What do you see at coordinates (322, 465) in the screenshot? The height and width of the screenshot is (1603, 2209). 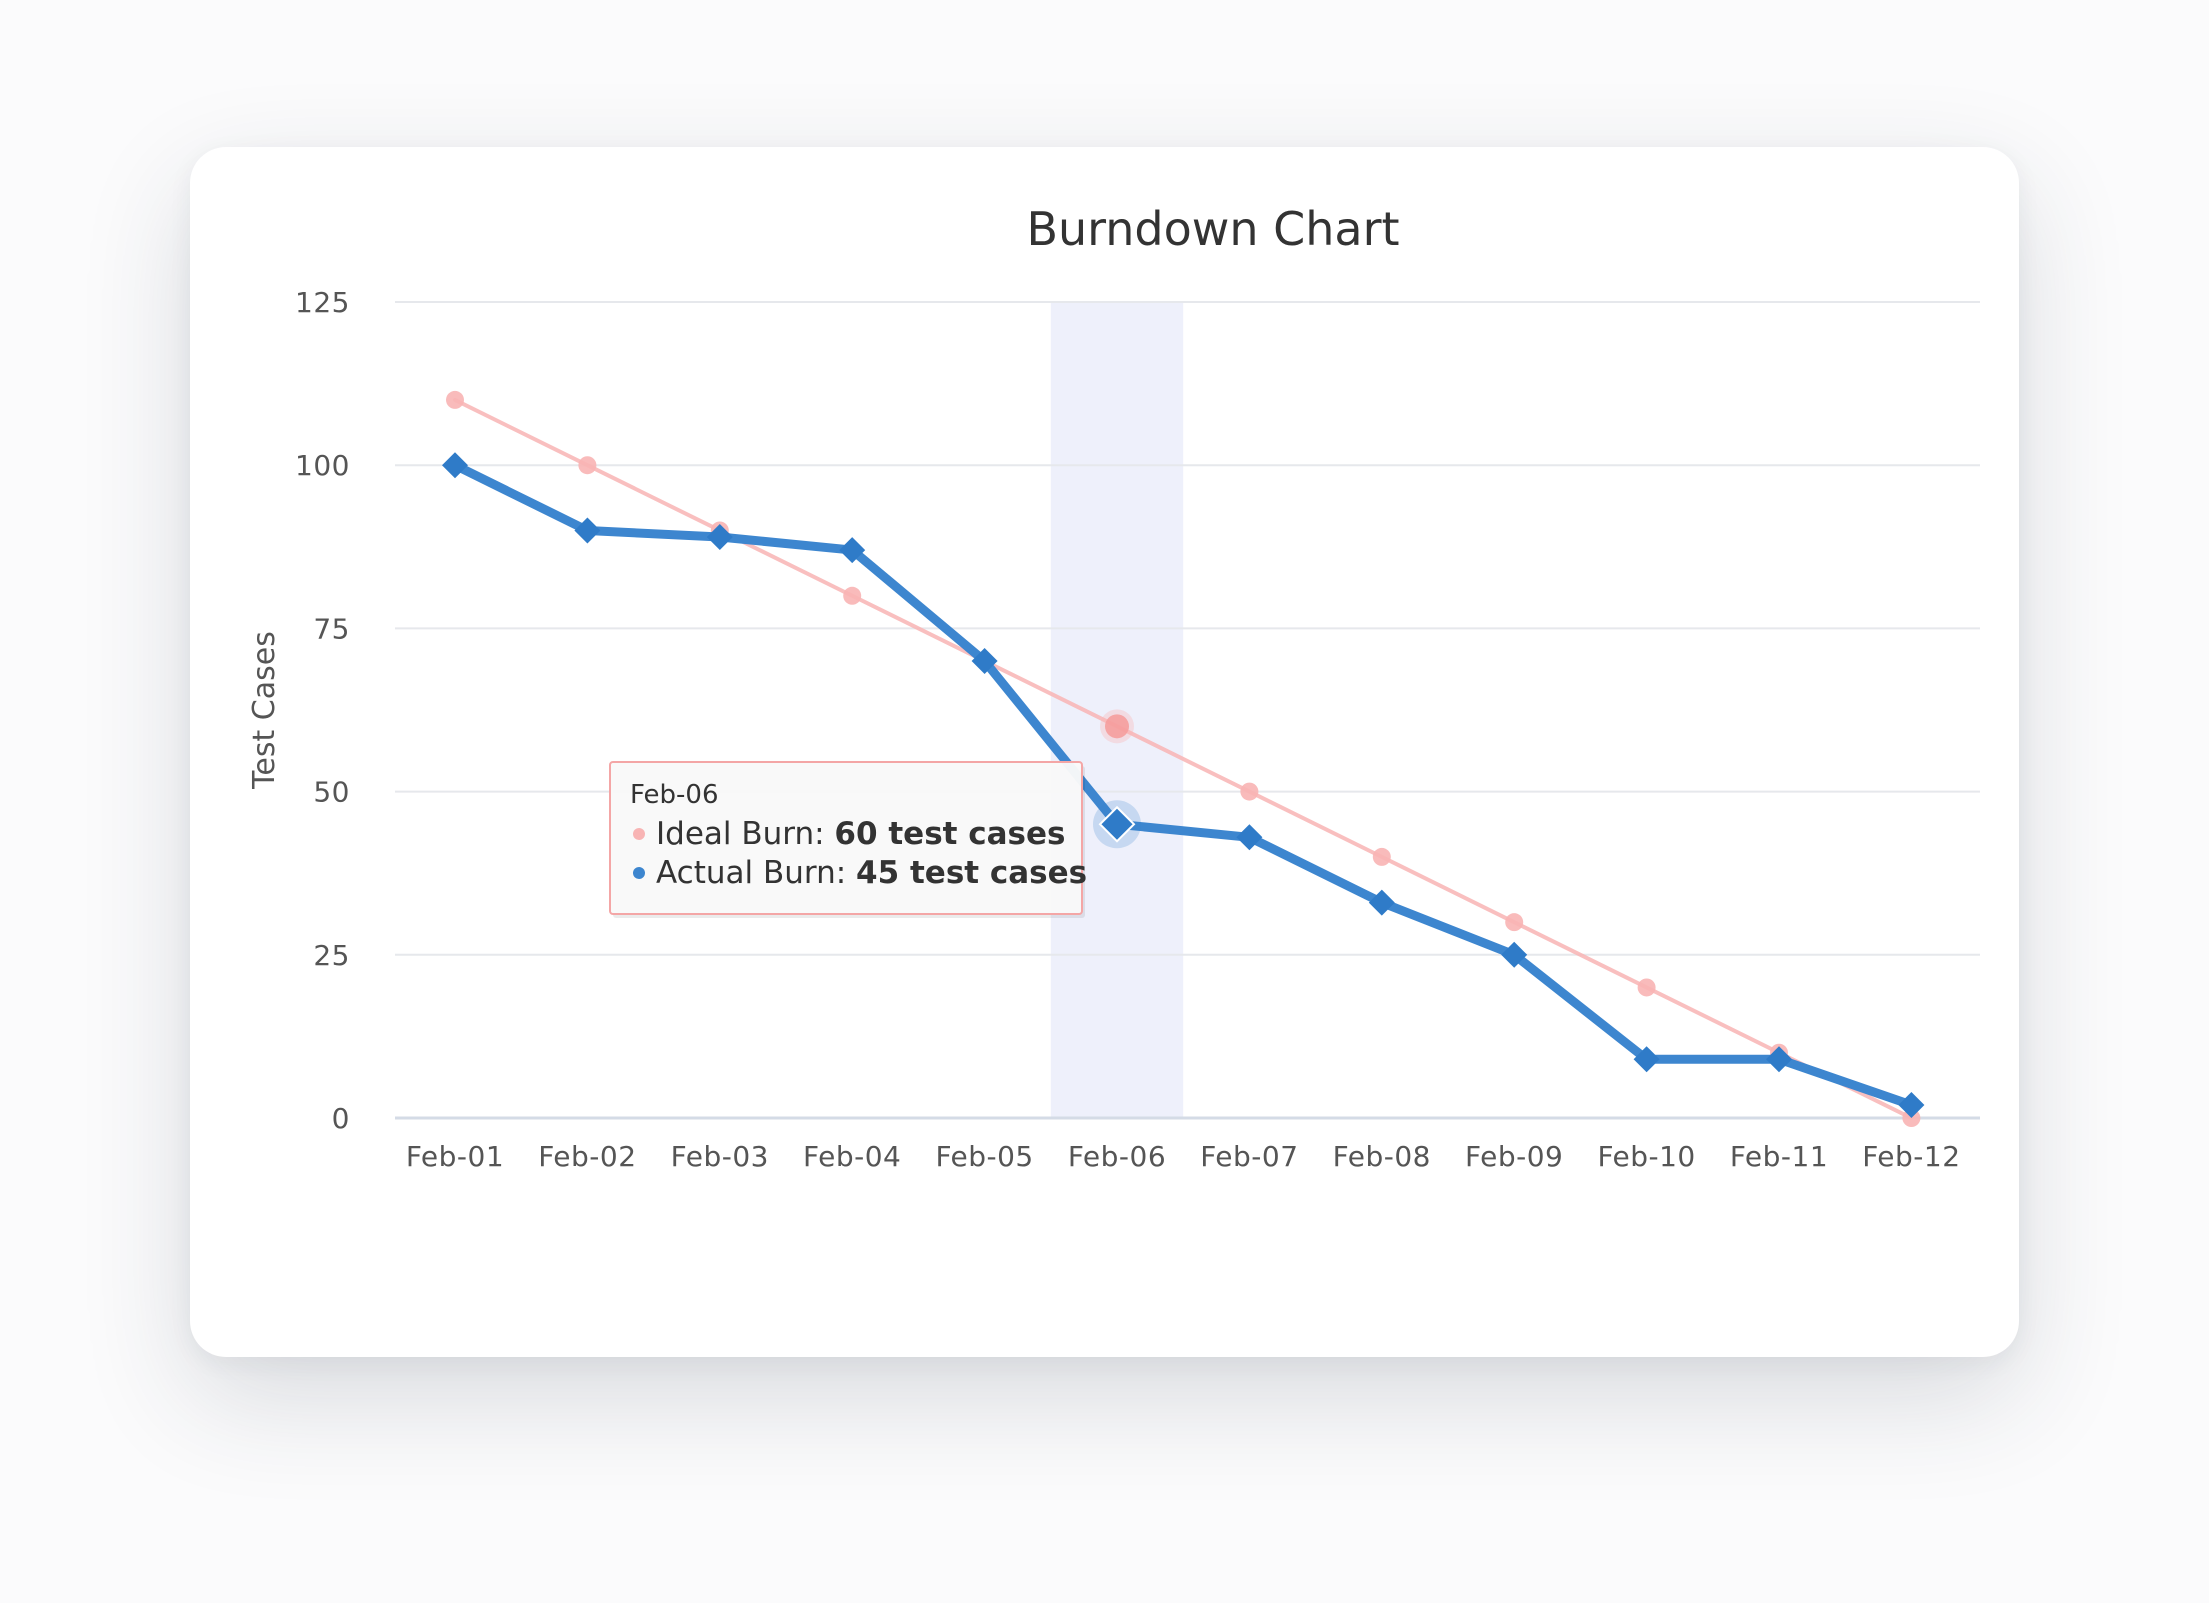 I see `y-tick-label: 100` at bounding box center [322, 465].